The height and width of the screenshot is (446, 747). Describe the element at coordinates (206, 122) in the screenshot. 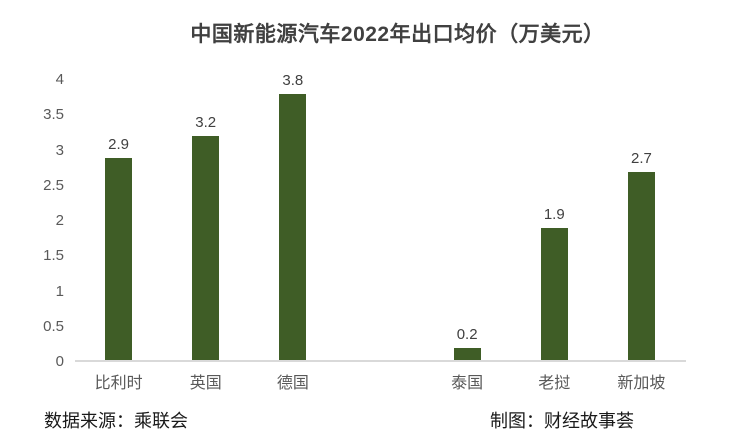

I see `bar-value-label: 3.2` at that location.